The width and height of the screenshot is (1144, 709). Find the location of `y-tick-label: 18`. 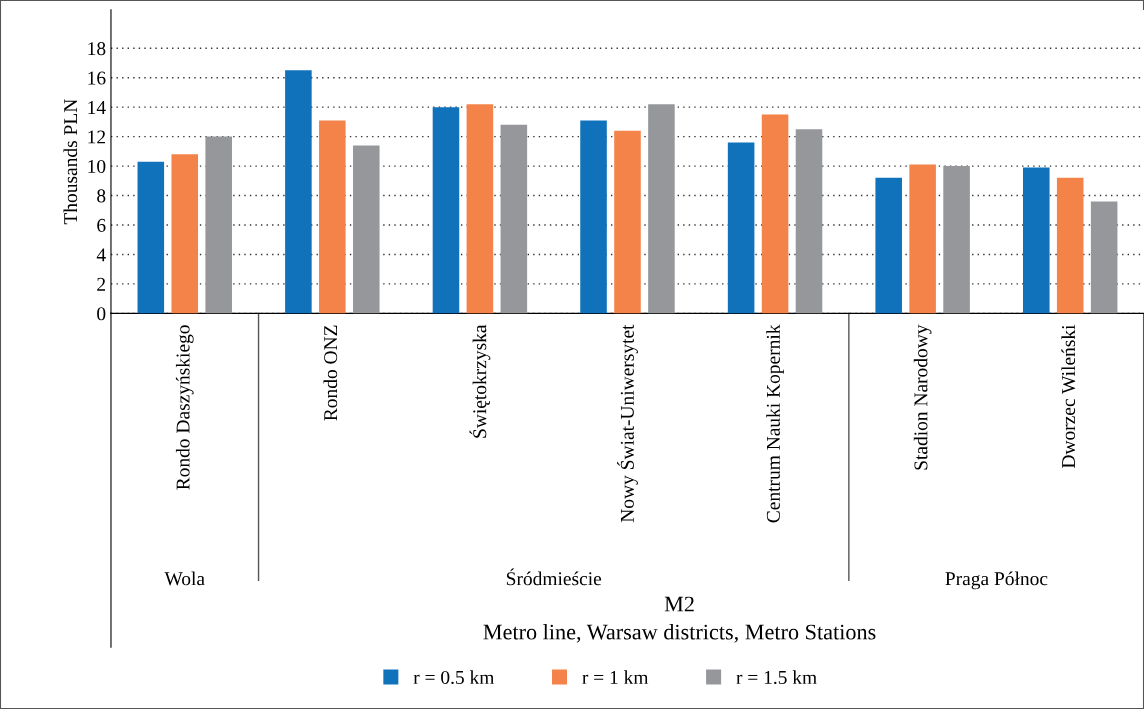

y-tick-label: 18 is located at coordinates (97, 49).